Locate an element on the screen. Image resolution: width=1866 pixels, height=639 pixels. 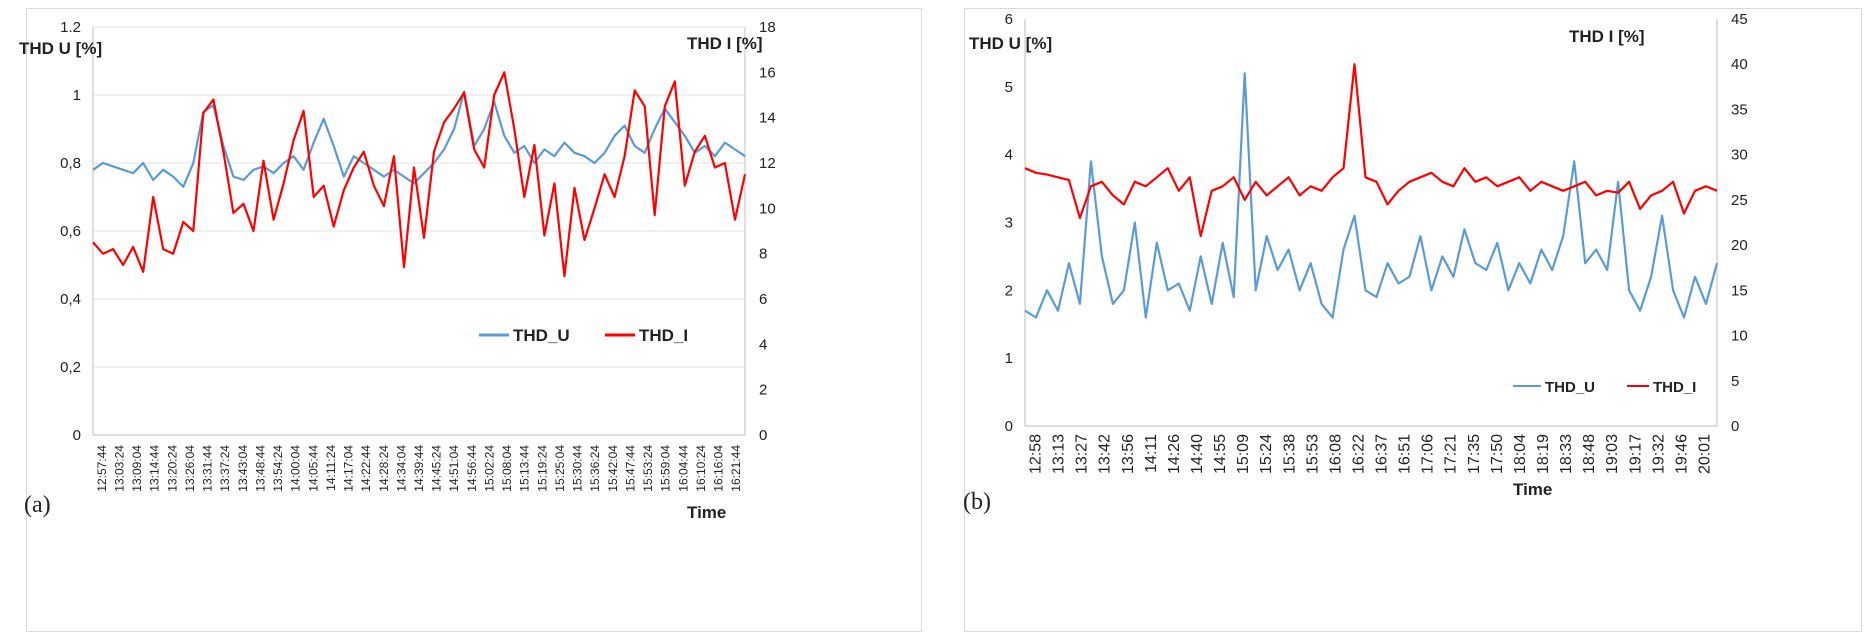
x-tick-label: 18:19 is located at coordinates (1543, 454).